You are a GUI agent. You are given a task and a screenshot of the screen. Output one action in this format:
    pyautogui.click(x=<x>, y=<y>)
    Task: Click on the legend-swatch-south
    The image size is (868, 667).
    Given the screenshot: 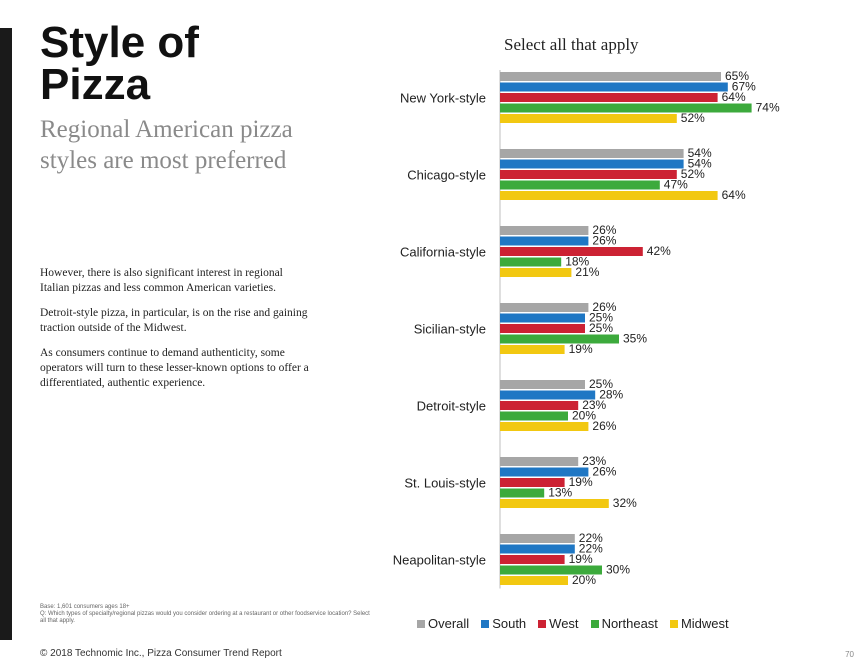 What is the action you would take?
    pyautogui.click(x=485, y=623)
    